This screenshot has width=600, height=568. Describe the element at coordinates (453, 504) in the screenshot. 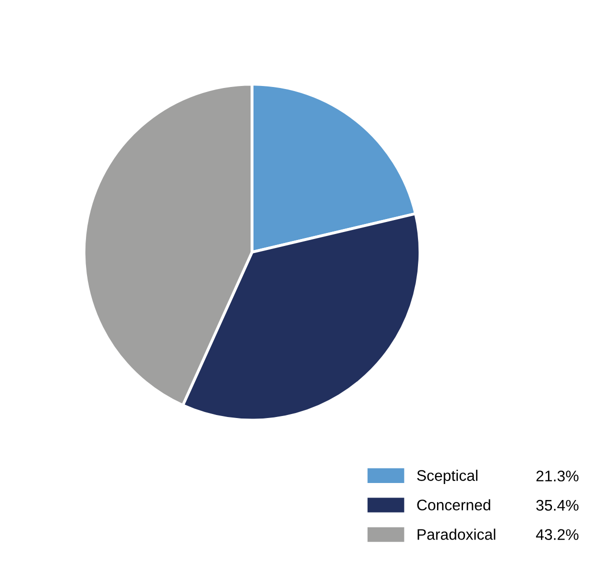

I see `legend-label: Concerned` at that location.